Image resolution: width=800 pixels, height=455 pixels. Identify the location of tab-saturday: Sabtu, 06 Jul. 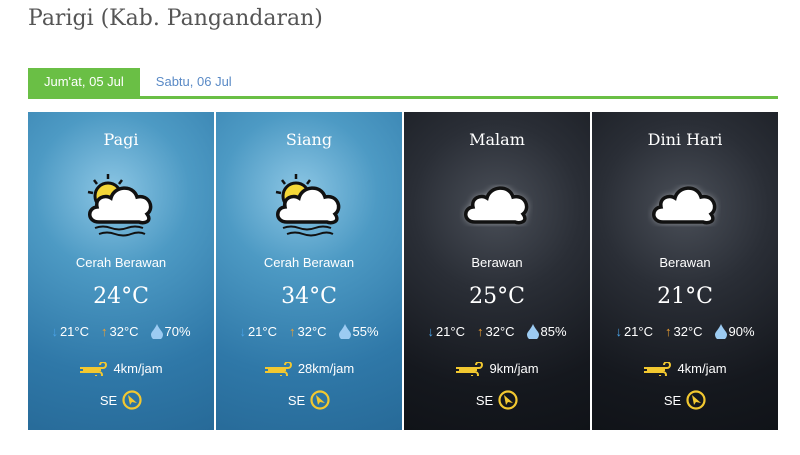
(193, 81).